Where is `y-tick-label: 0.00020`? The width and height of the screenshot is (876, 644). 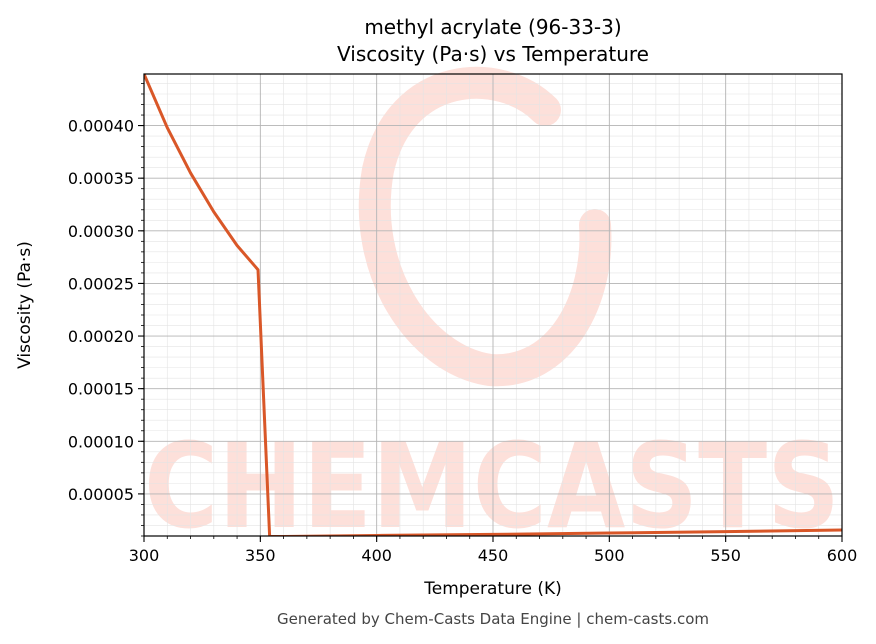 y-tick-label: 0.00020 is located at coordinates (101, 336).